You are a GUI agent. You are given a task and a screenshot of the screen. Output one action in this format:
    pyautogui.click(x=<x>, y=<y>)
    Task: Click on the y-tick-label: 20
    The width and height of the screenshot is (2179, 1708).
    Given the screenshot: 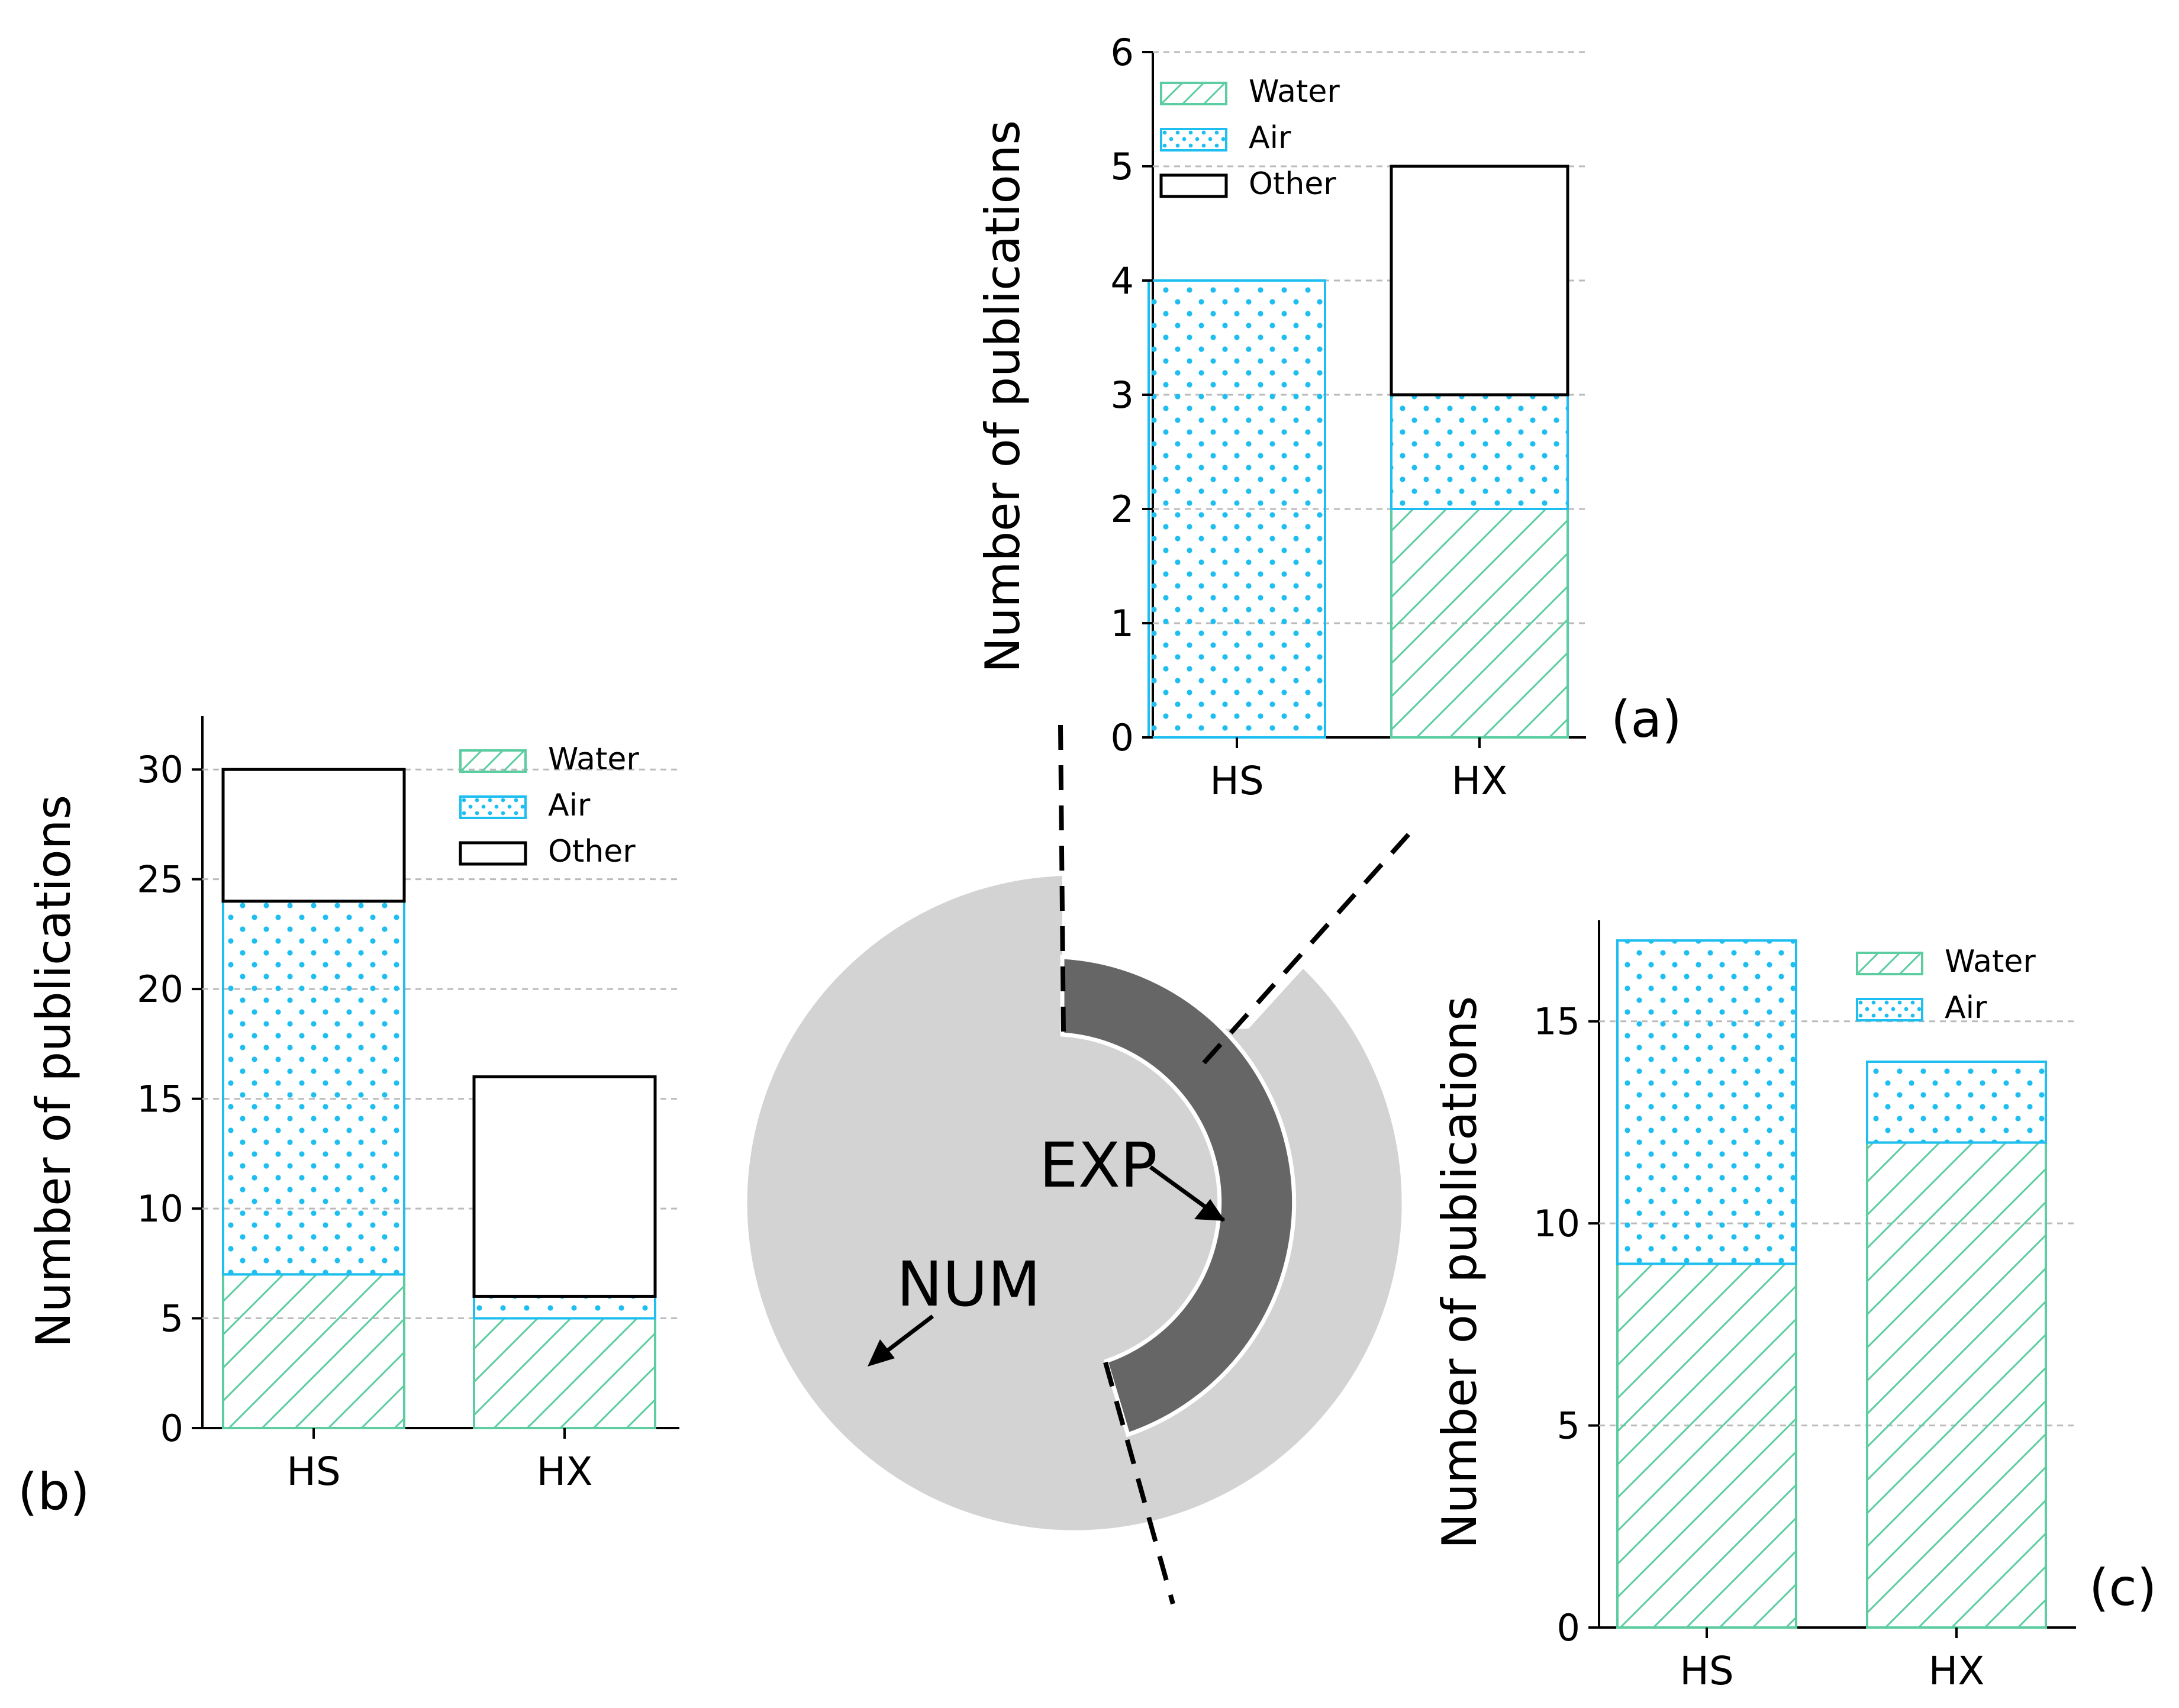 What is the action you would take?
    pyautogui.click(x=160, y=989)
    